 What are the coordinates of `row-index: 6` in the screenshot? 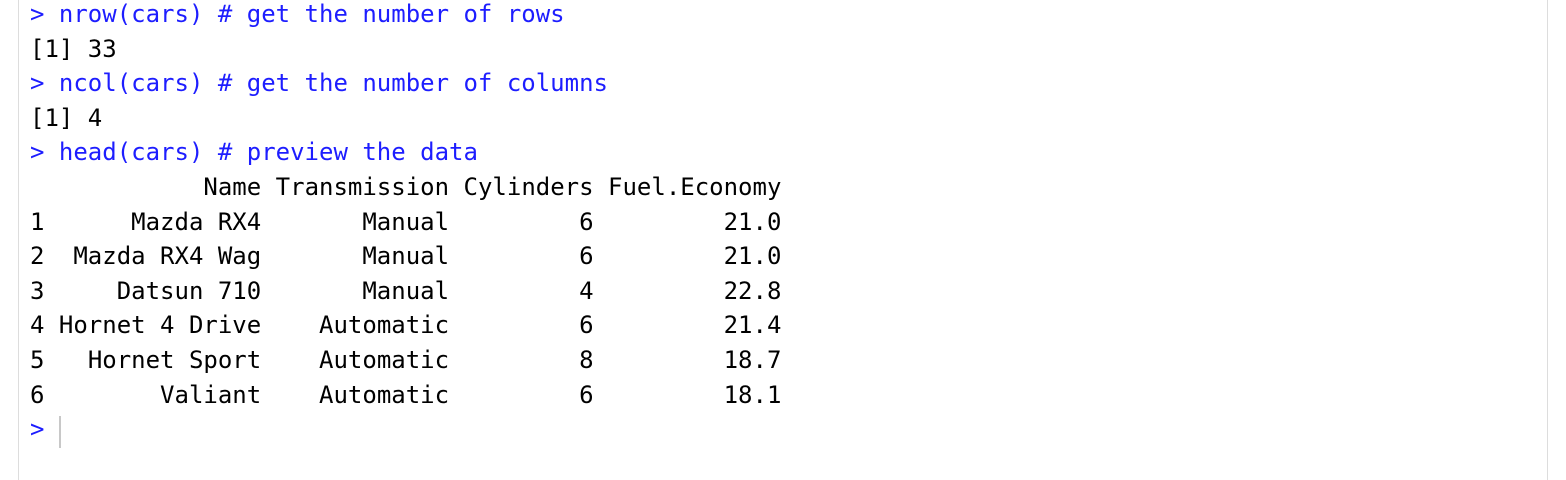 It's located at (37, 394).